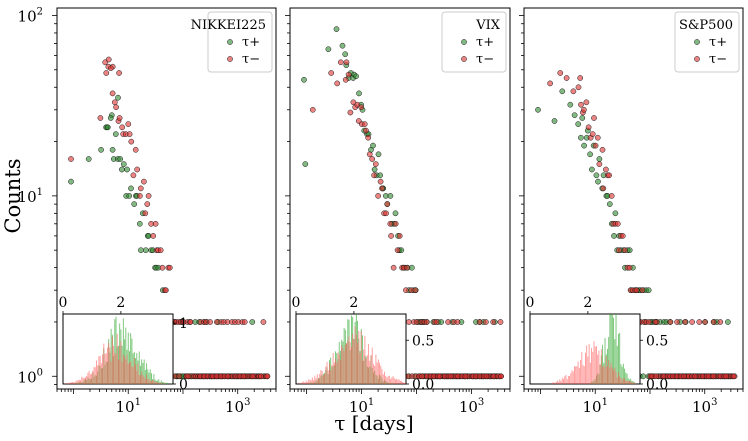 This screenshot has width=748, height=441. I want to click on inset-histogram: 0 2 0 1, so click(123, 344).